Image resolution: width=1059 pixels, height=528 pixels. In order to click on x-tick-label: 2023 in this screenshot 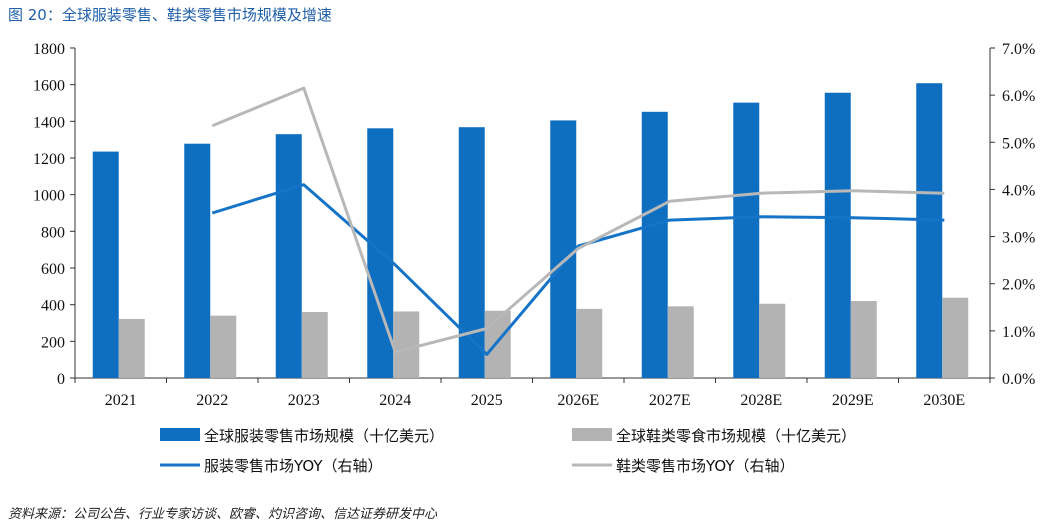, I will do `click(304, 400)`.